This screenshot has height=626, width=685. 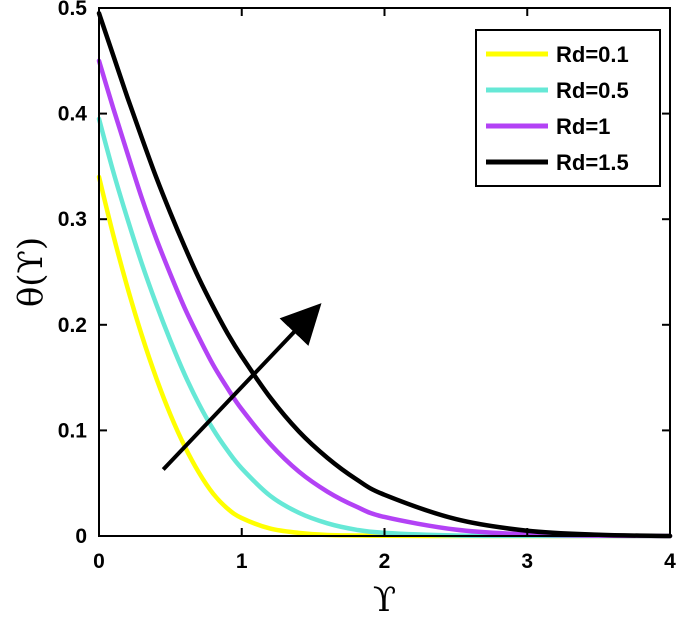 I want to click on trend-arrow, so click(x=241, y=387).